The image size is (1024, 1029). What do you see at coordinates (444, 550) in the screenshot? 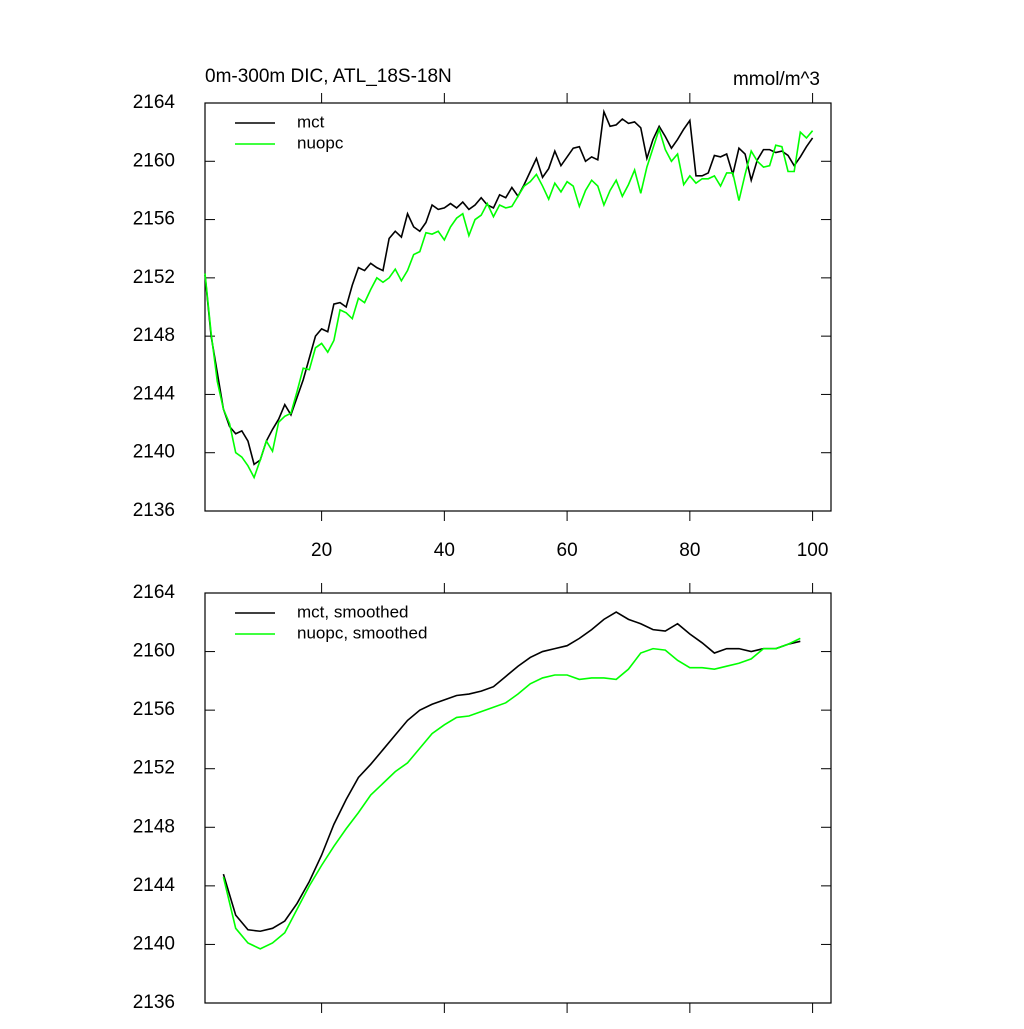
I see `x-tick-label: 40` at bounding box center [444, 550].